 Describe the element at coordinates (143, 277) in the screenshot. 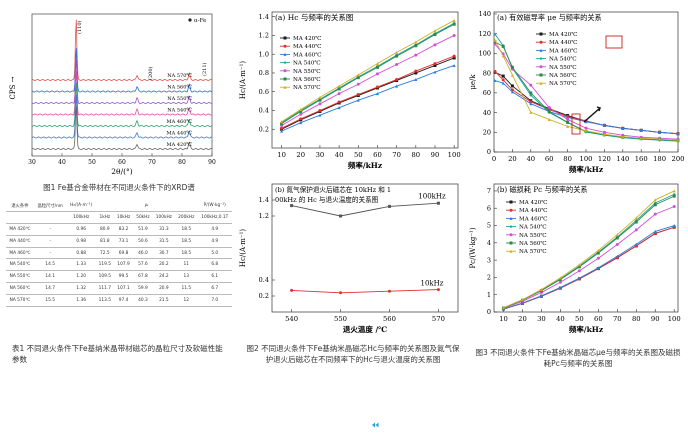

I see `table-cell: 67.8` at that location.